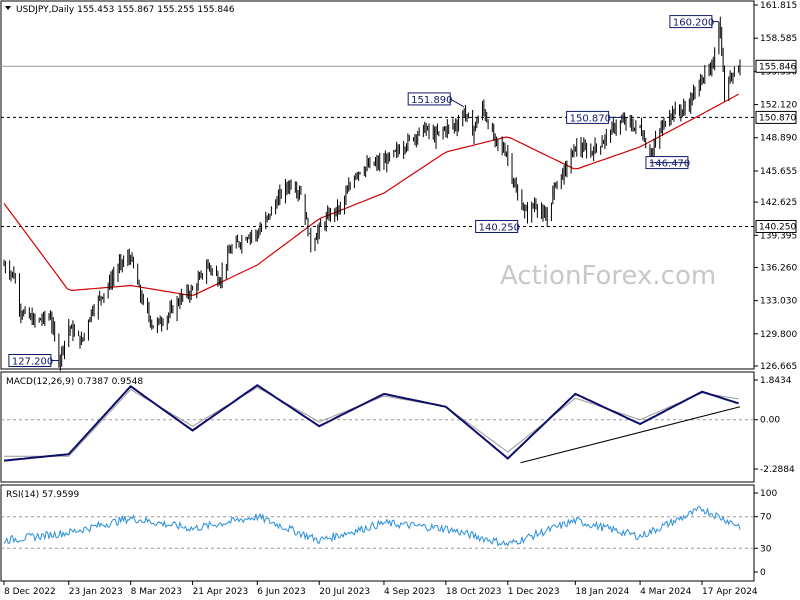 The height and width of the screenshot is (600, 800). I want to click on rsi-line, so click(372, 526).